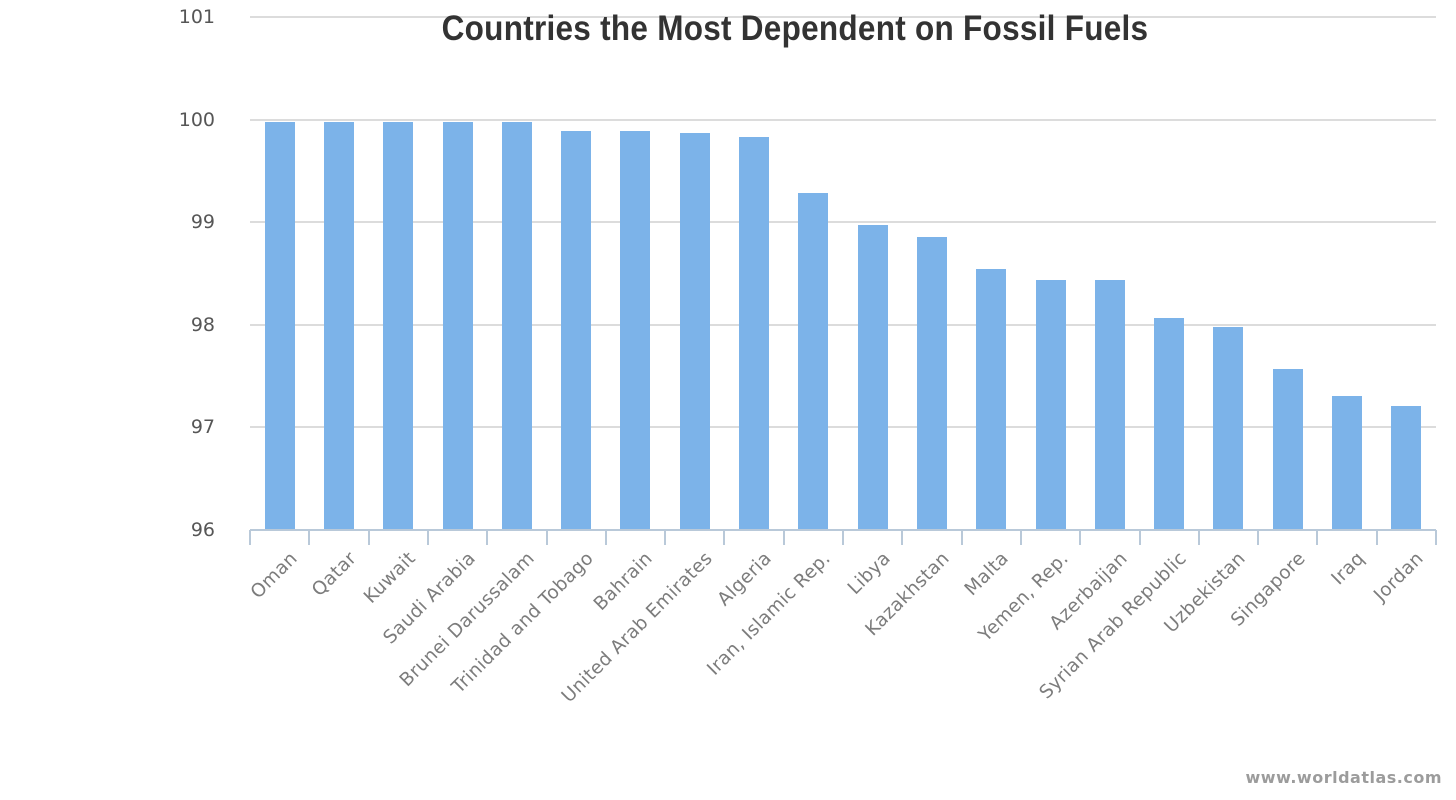 This screenshot has width=1456, height=800. What do you see at coordinates (202, 325) in the screenshot?
I see `y-axis-label: 98` at bounding box center [202, 325].